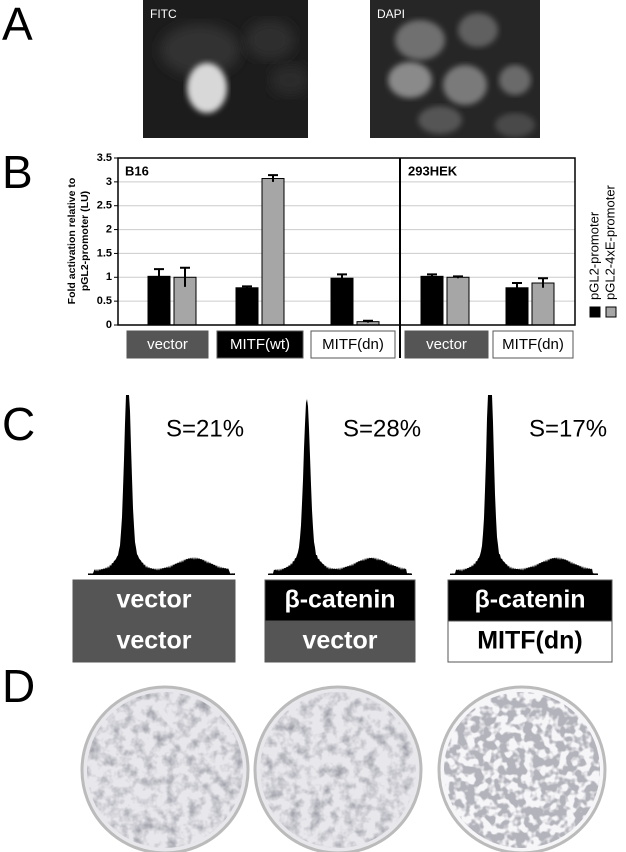 The image size is (626, 852). Describe the element at coordinates (225, 69) in the screenshot. I see `fitc-image` at that location.